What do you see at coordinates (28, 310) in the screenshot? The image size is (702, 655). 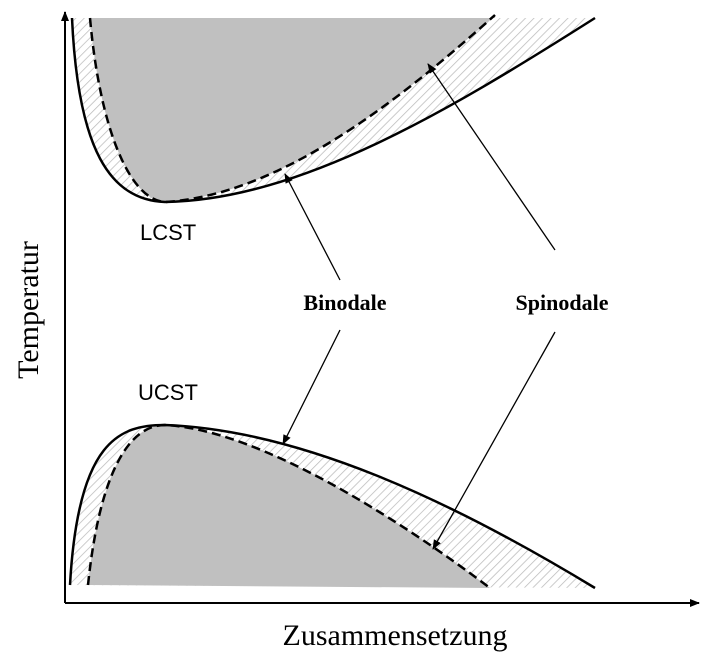 I see `y-axis-label: Temperatur` at bounding box center [28, 310].